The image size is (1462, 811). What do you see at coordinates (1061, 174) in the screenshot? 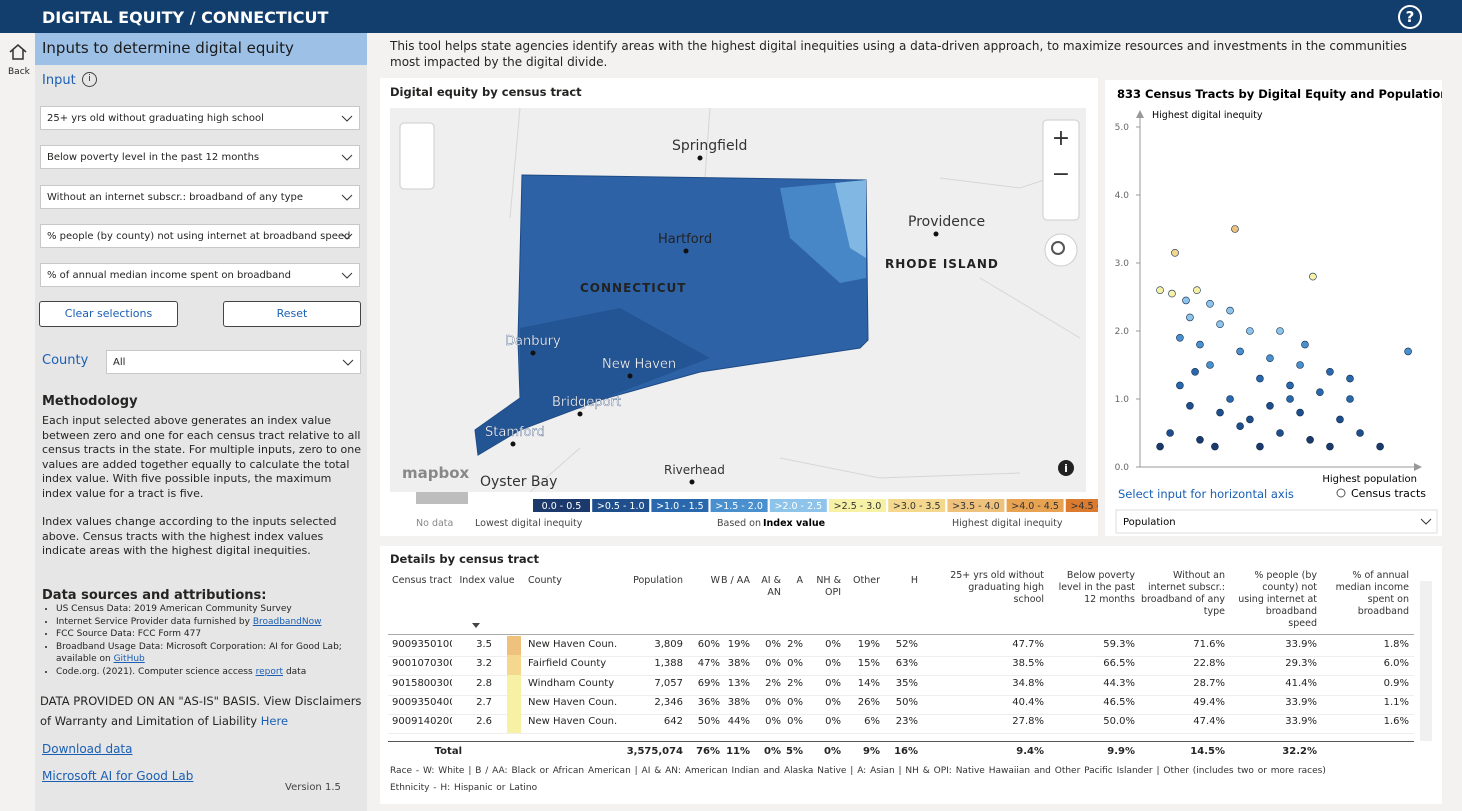
I see `zoom-control: −` at bounding box center [1061, 174].